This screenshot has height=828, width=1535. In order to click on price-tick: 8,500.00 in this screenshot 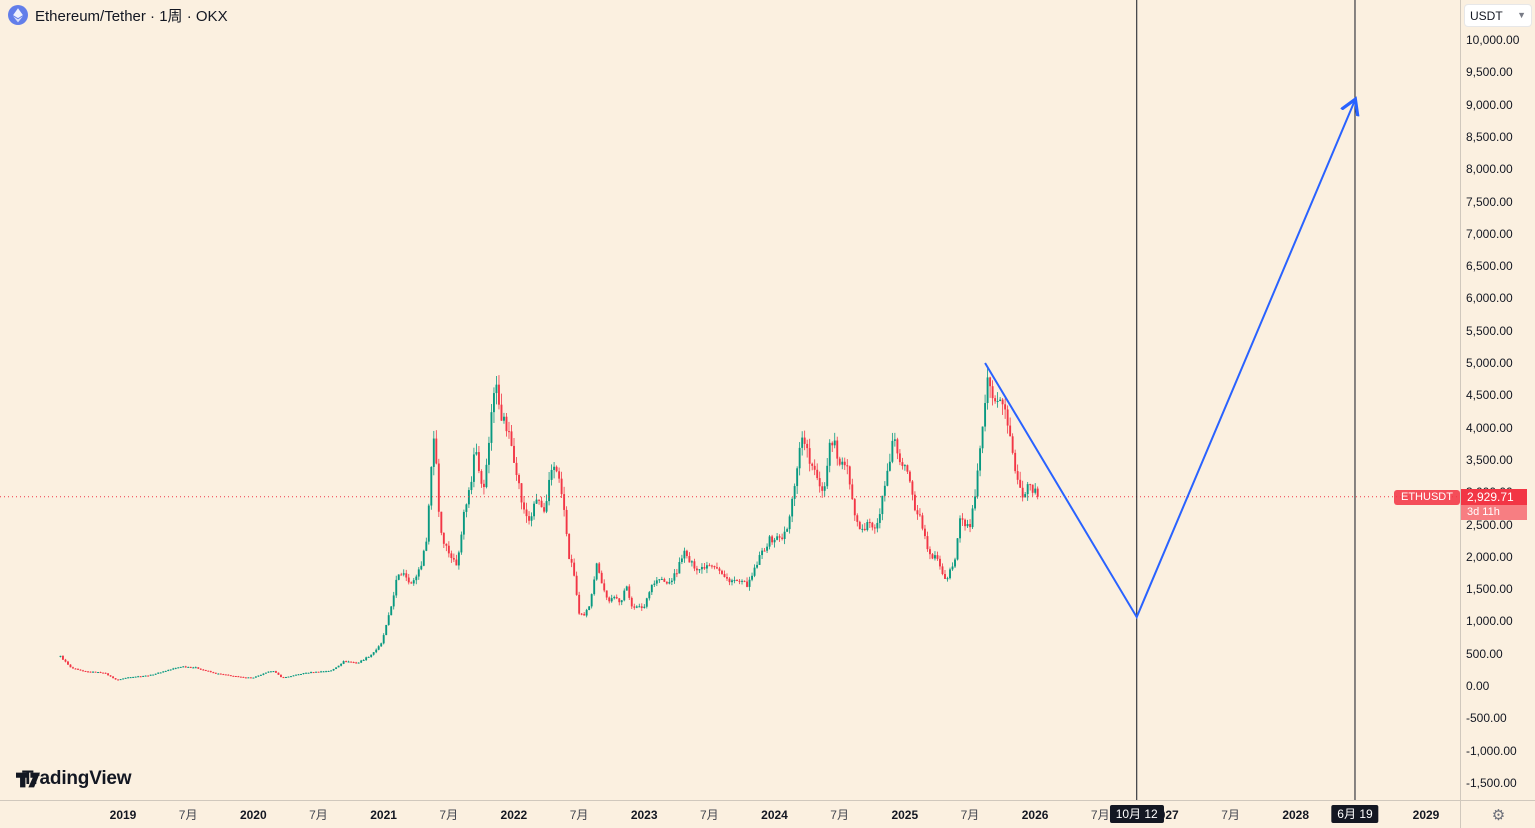, I will do `click(1489, 136)`.